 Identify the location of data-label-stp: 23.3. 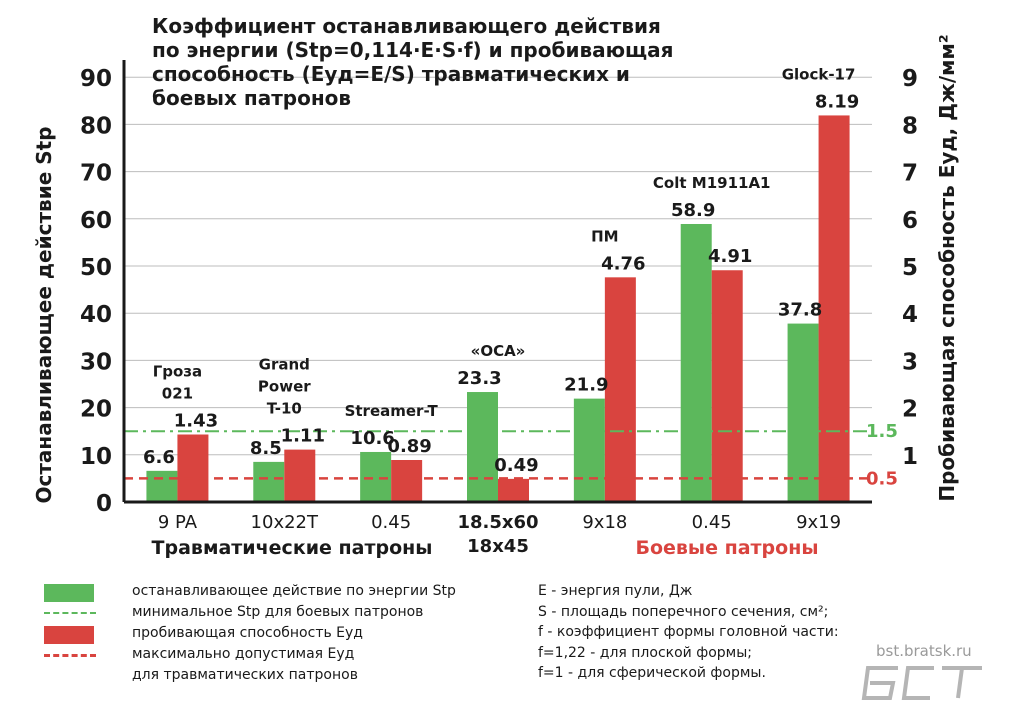
(479, 378).